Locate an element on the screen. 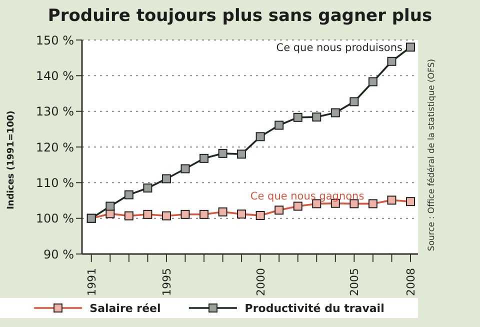  y-tick-label: 100 % is located at coordinates (55, 219).